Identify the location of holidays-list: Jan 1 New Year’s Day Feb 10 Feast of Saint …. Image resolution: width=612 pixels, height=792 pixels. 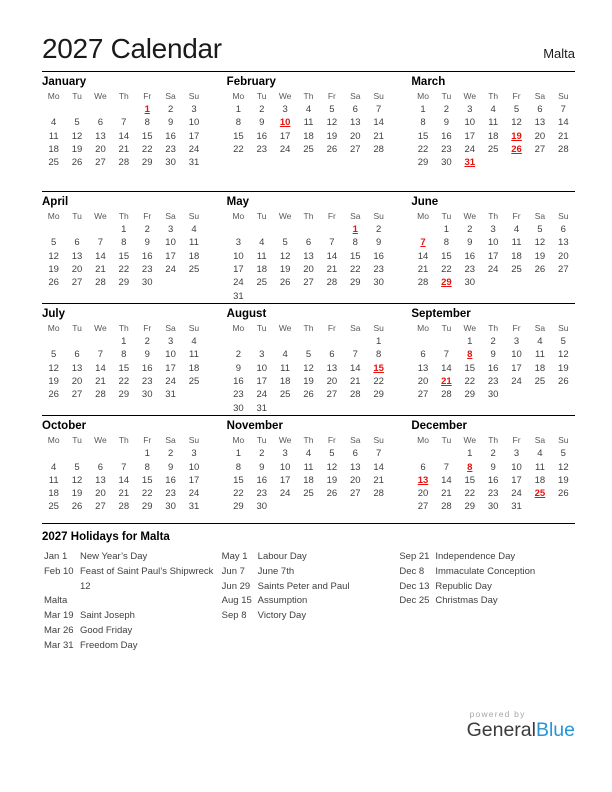
(308, 602).